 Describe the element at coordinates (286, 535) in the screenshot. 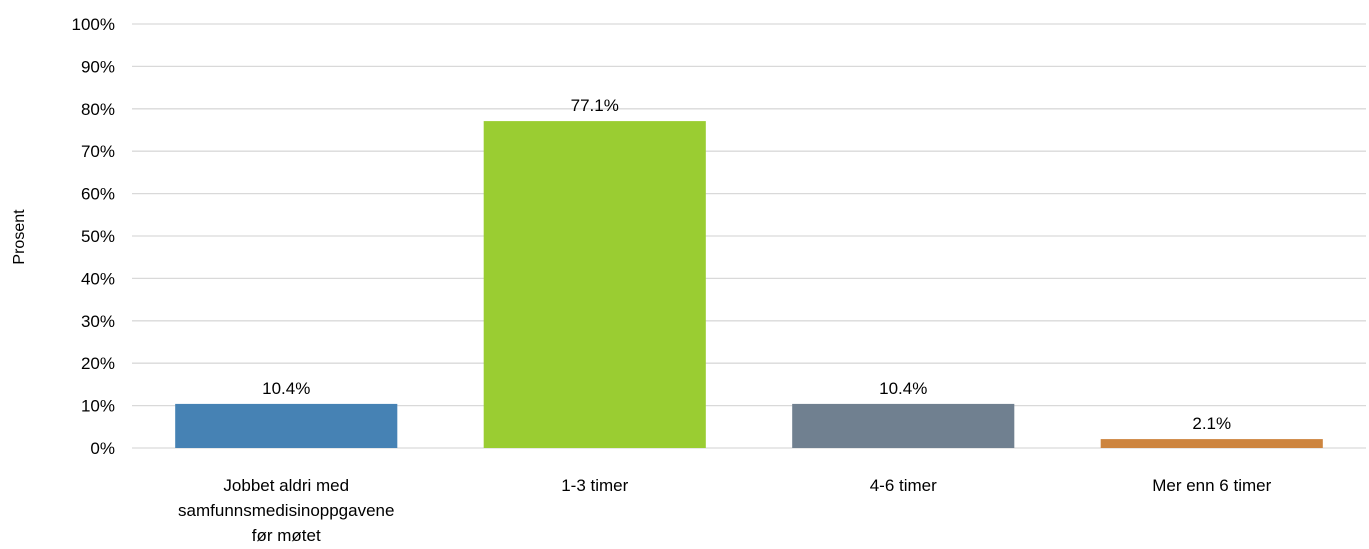

I see `category-label-line: før møtet` at that location.